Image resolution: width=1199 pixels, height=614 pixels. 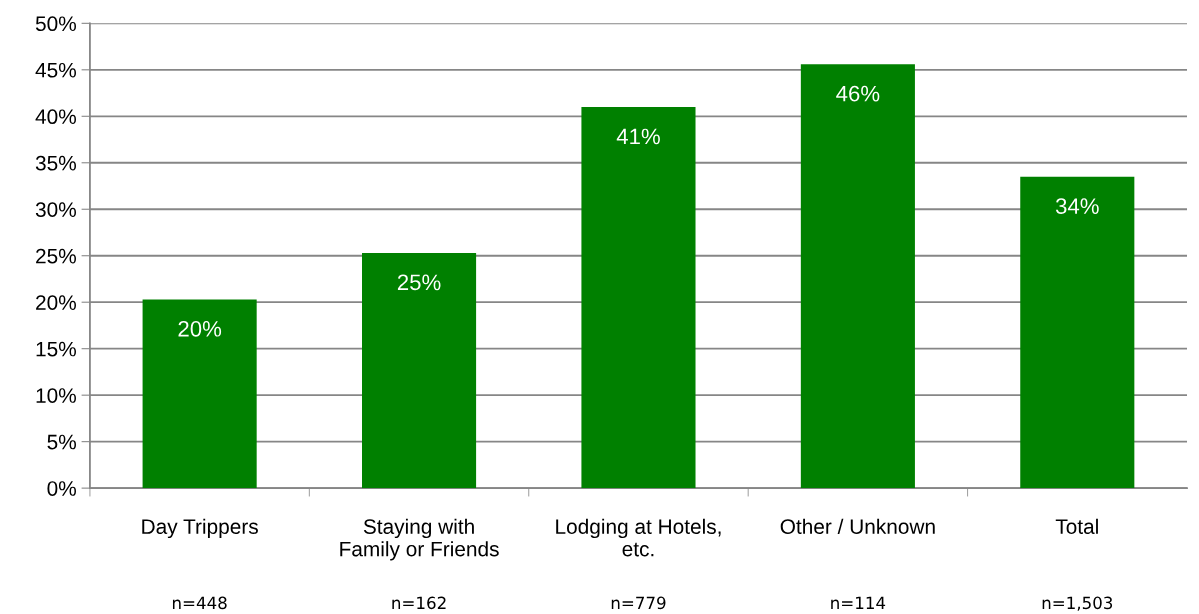 What do you see at coordinates (419, 539) in the screenshot?
I see `x-tick-label: Staying with Family or Friends` at bounding box center [419, 539].